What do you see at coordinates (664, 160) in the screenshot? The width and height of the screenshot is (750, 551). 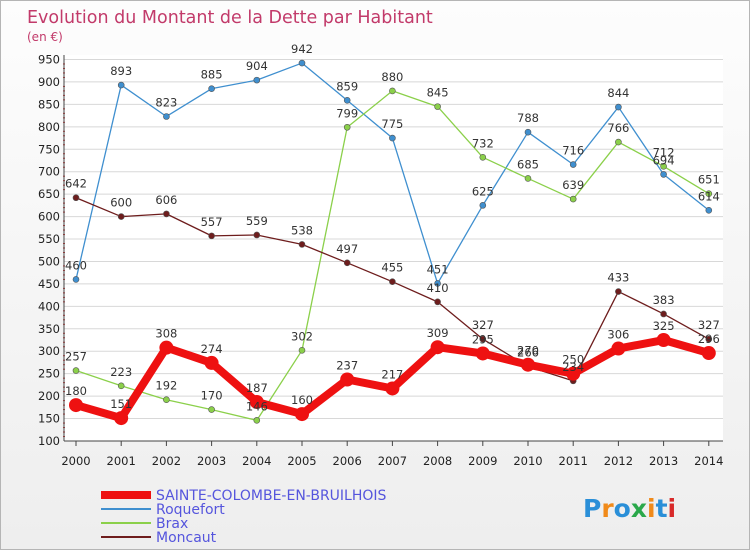 I see `data-label: 694` at bounding box center [664, 160].